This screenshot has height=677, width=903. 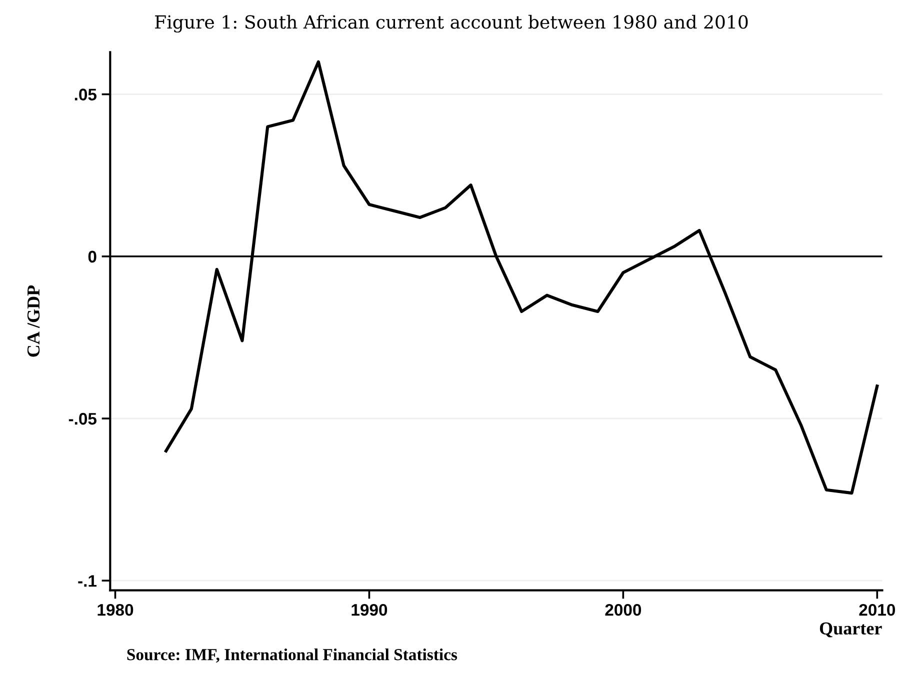 I want to click on x-axis-title: Quarter, so click(x=851, y=630).